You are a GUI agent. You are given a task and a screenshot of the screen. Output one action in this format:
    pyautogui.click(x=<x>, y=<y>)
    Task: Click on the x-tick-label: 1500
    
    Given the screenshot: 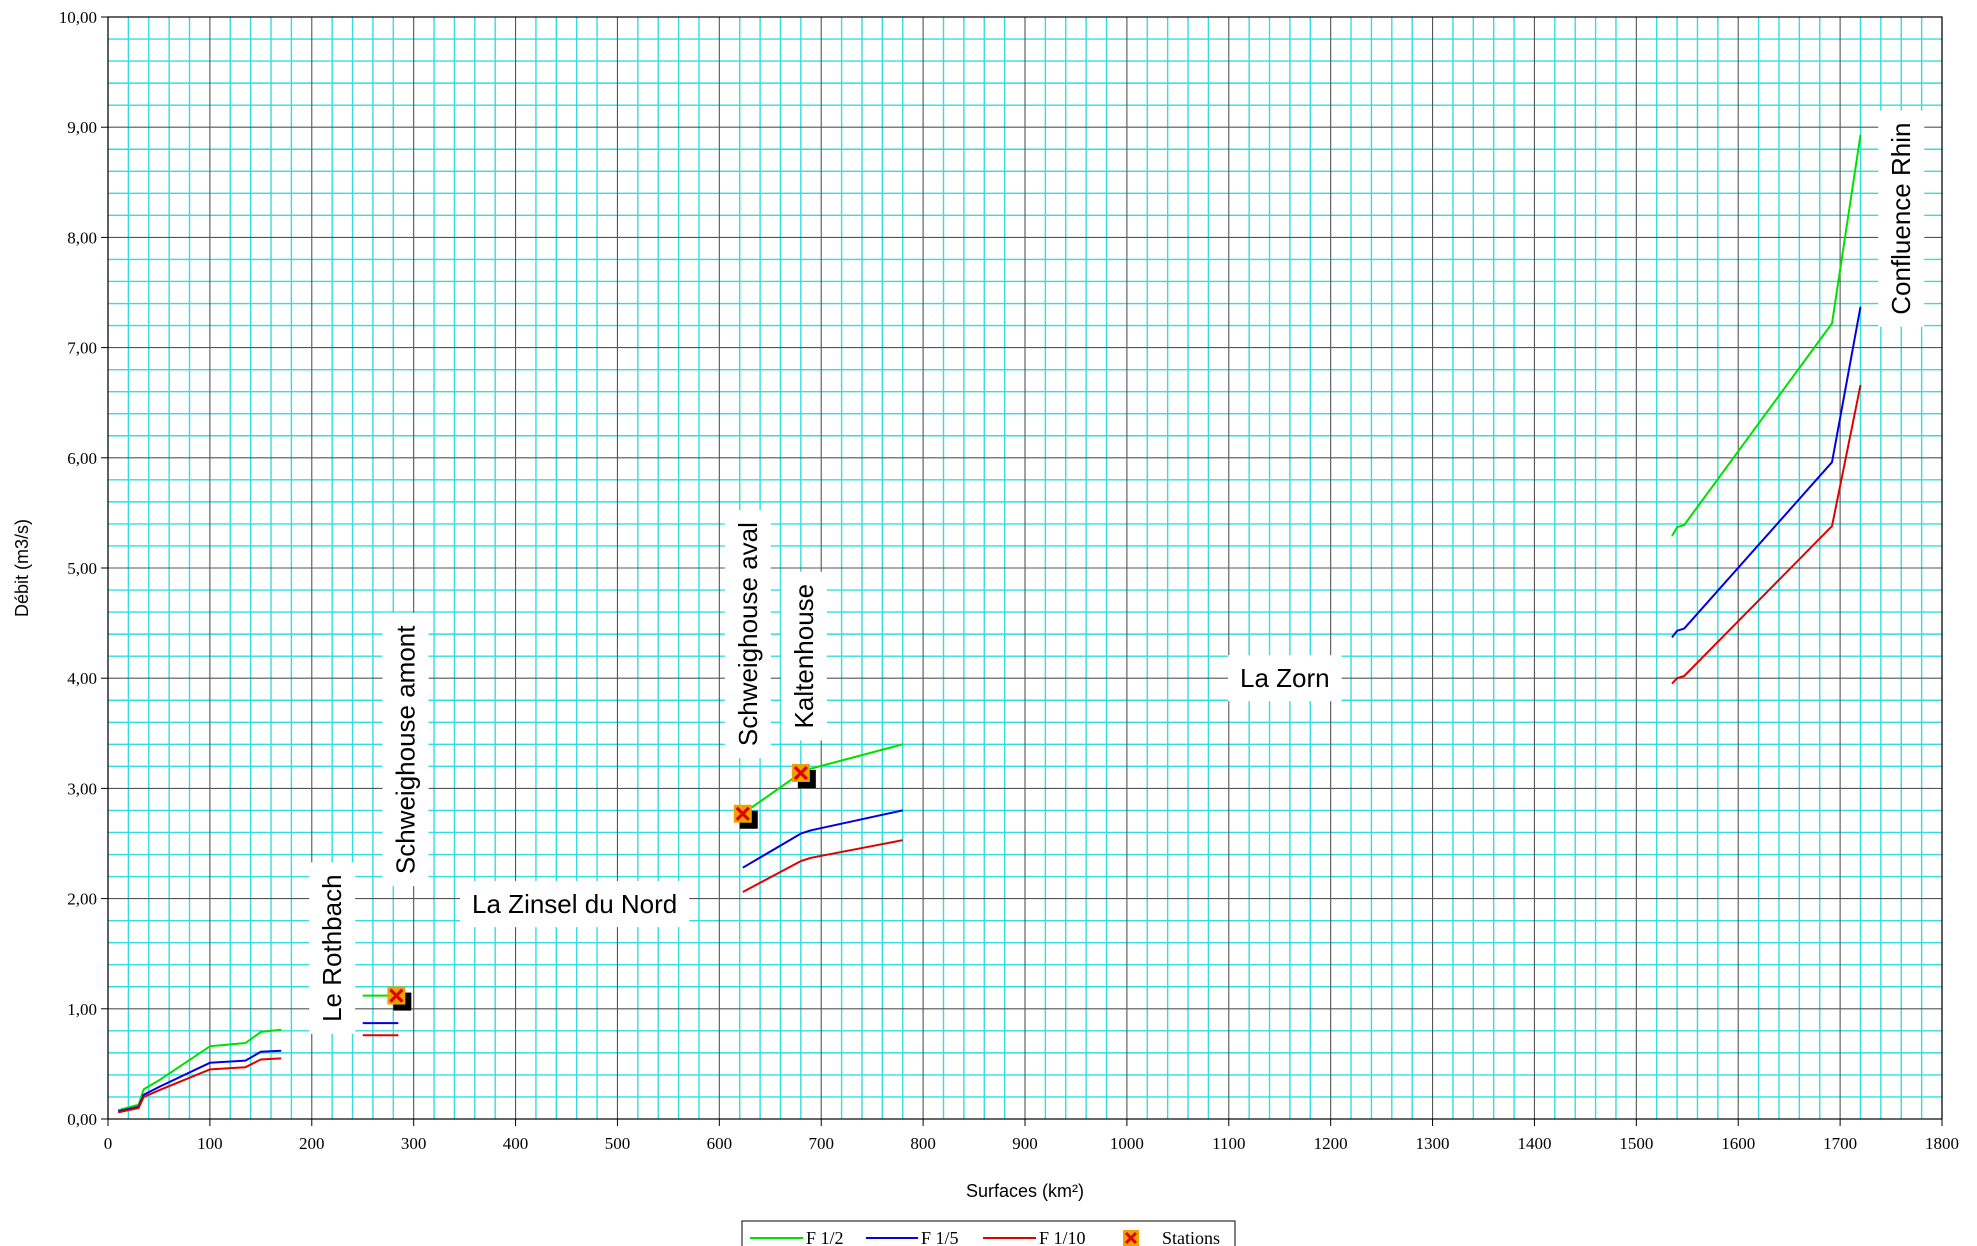 What is the action you would take?
    pyautogui.click(x=1636, y=1143)
    